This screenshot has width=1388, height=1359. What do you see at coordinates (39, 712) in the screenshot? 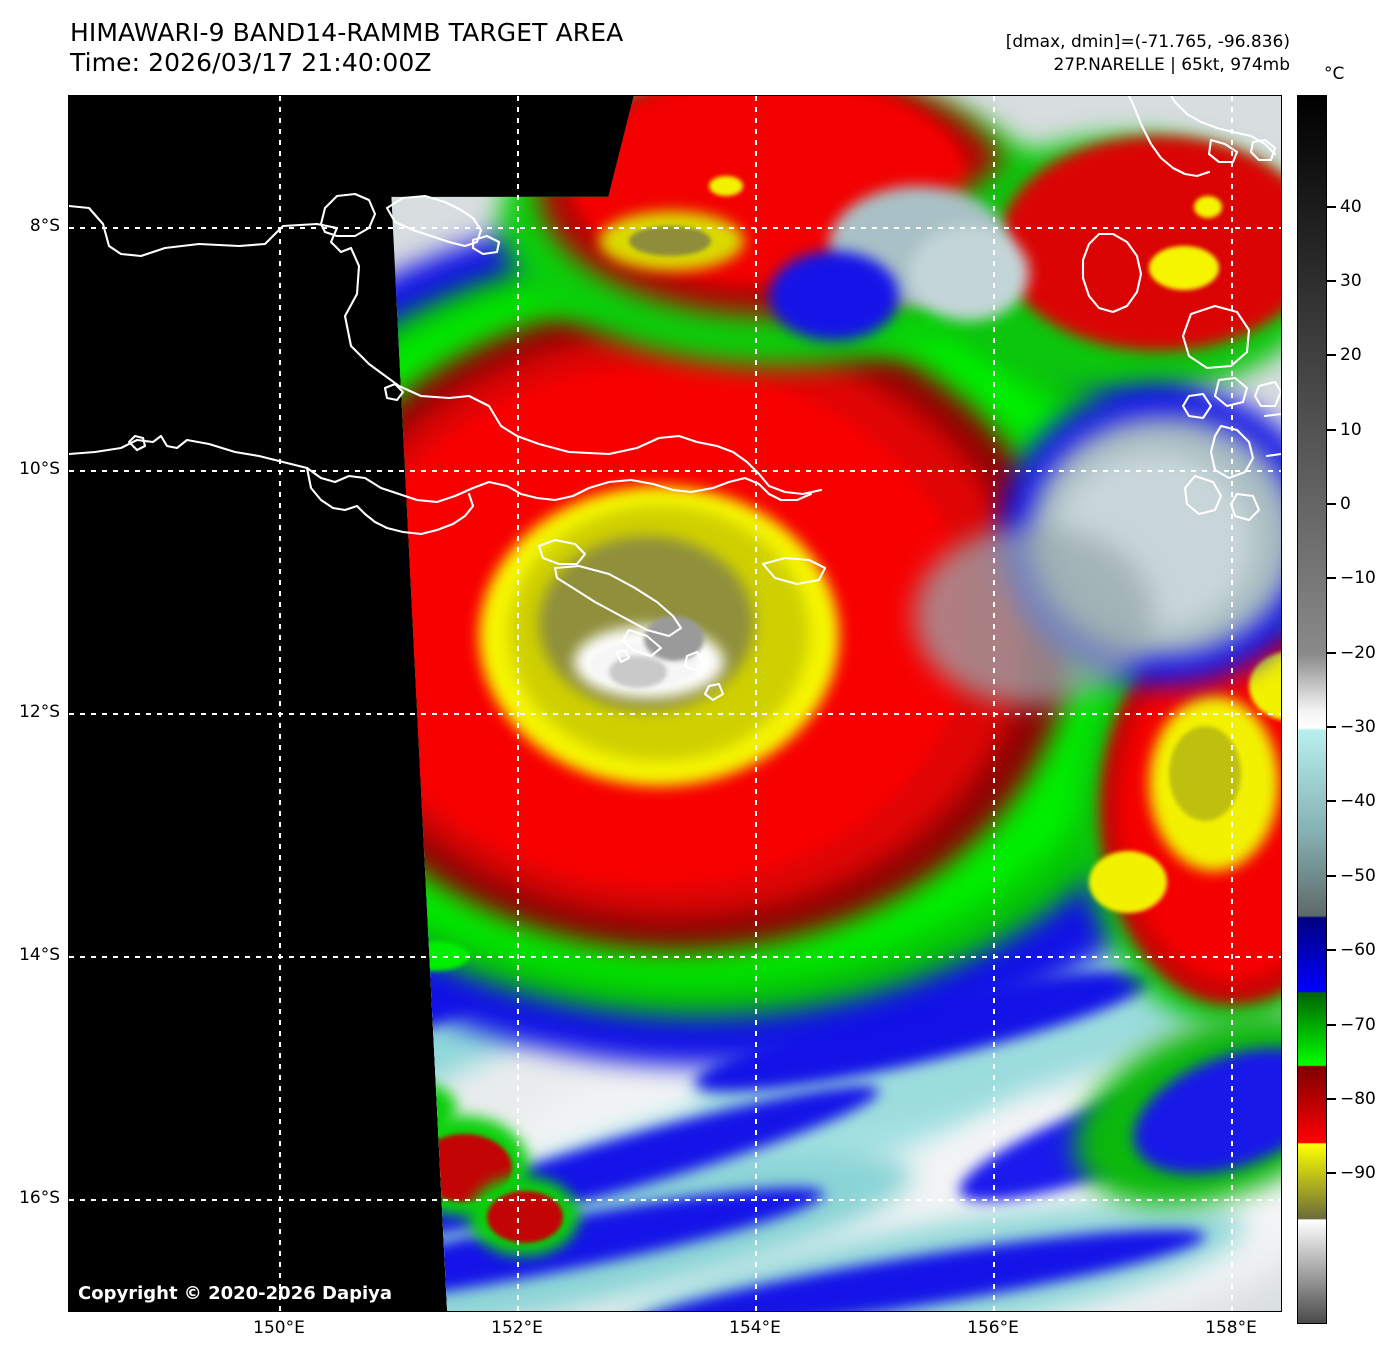
I see `lat-tick-12s: 12°S` at bounding box center [39, 712].